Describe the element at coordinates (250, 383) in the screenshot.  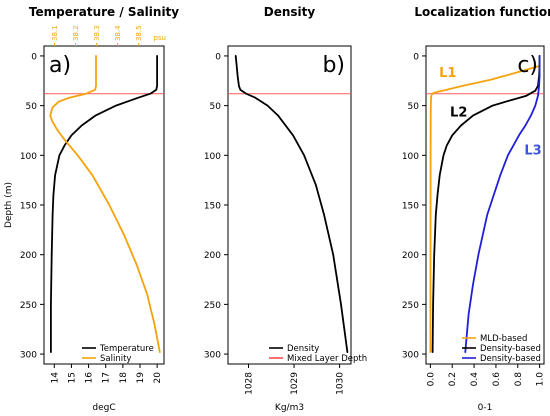
I see `x-tick-label: 1028` at that location.